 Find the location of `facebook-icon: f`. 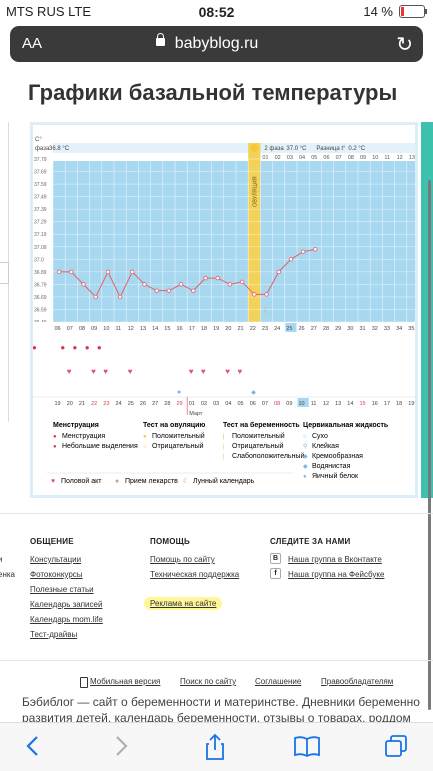

facebook-icon: f is located at coordinates (275, 573).